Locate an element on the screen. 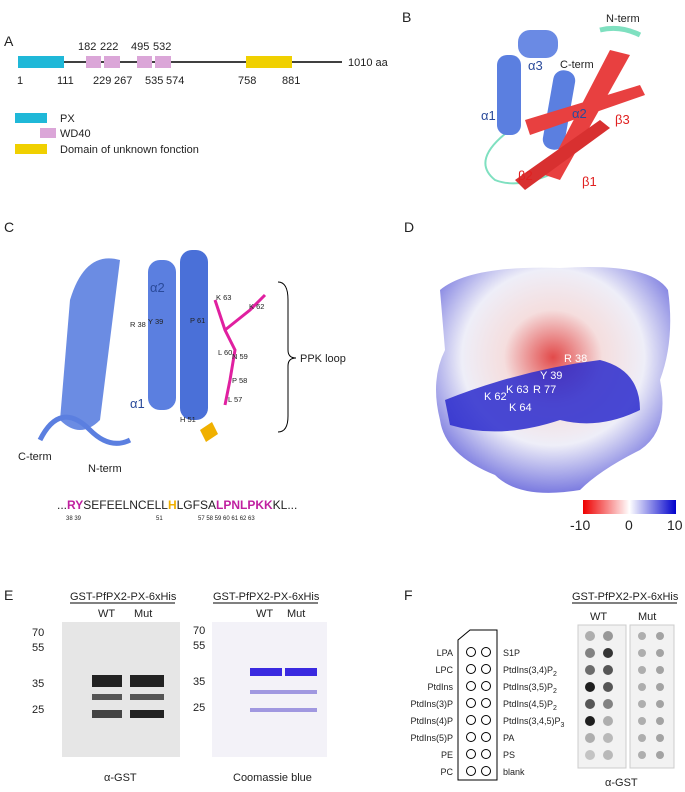  residue-label: R 38 is located at coordinates (138, 324).